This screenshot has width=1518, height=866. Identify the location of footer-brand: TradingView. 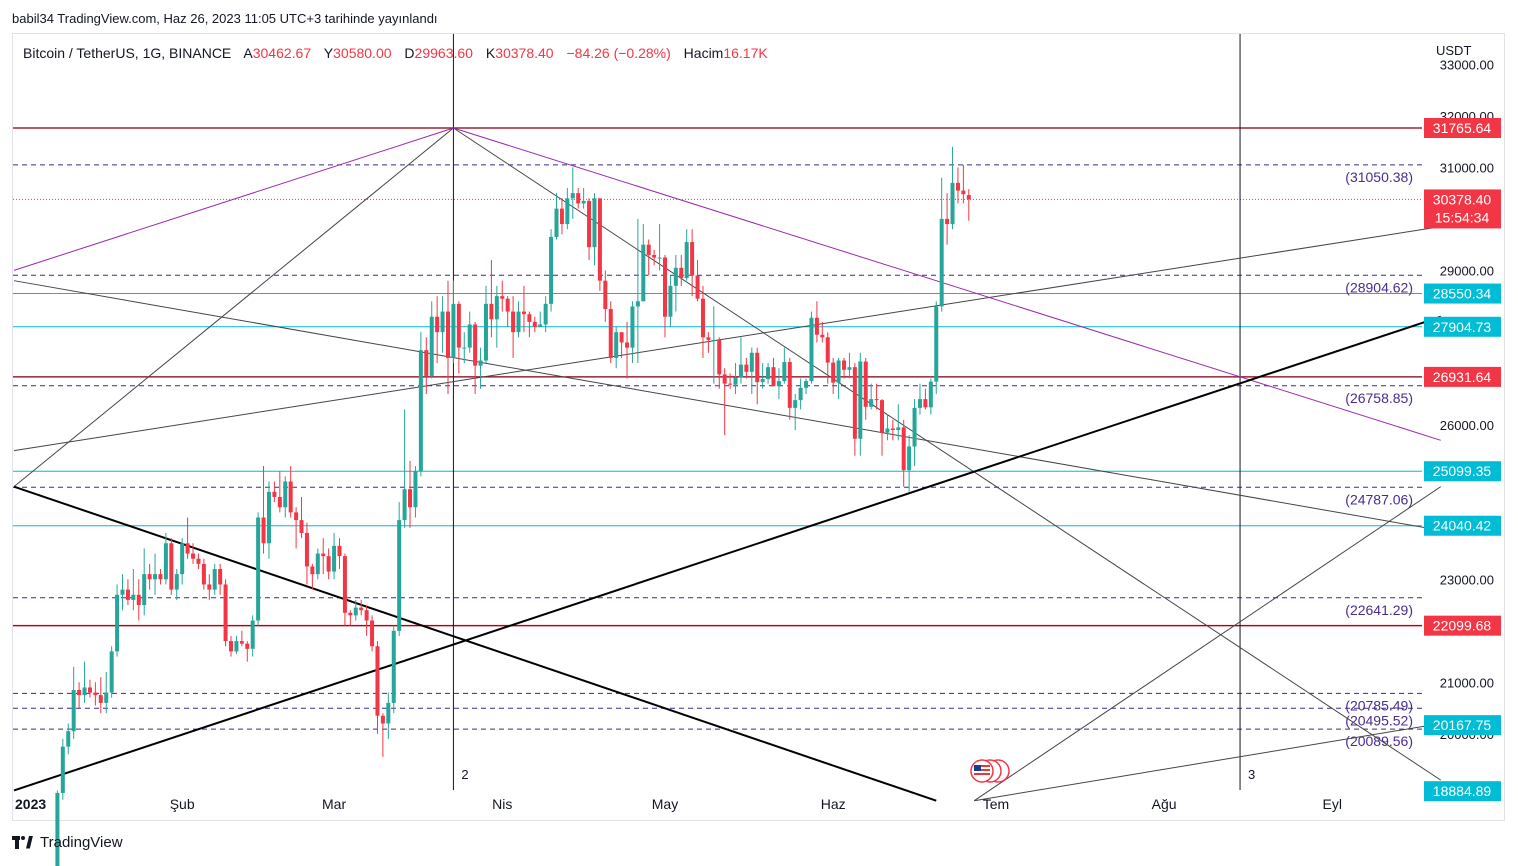
(67, 842).